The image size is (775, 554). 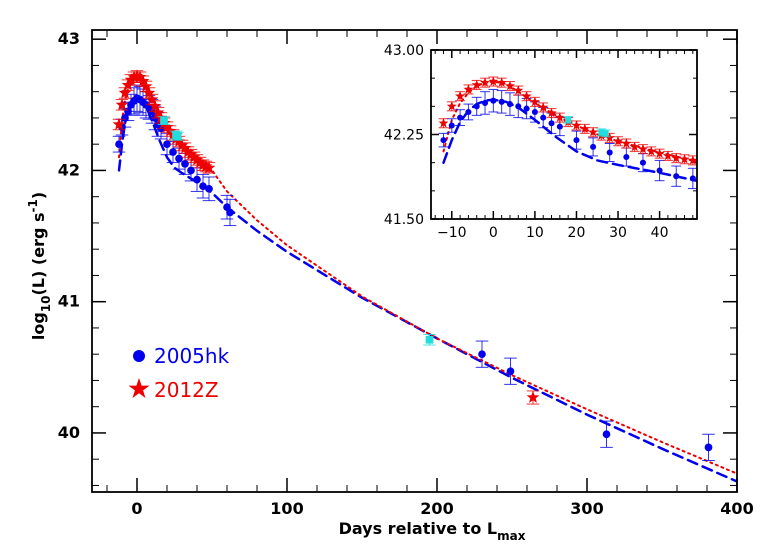 What do you see at coordinates (39, 266) in the screenshot?
I see `y-axis-title: log10(L) (erg s-1)` at bounding box center [39, 266].